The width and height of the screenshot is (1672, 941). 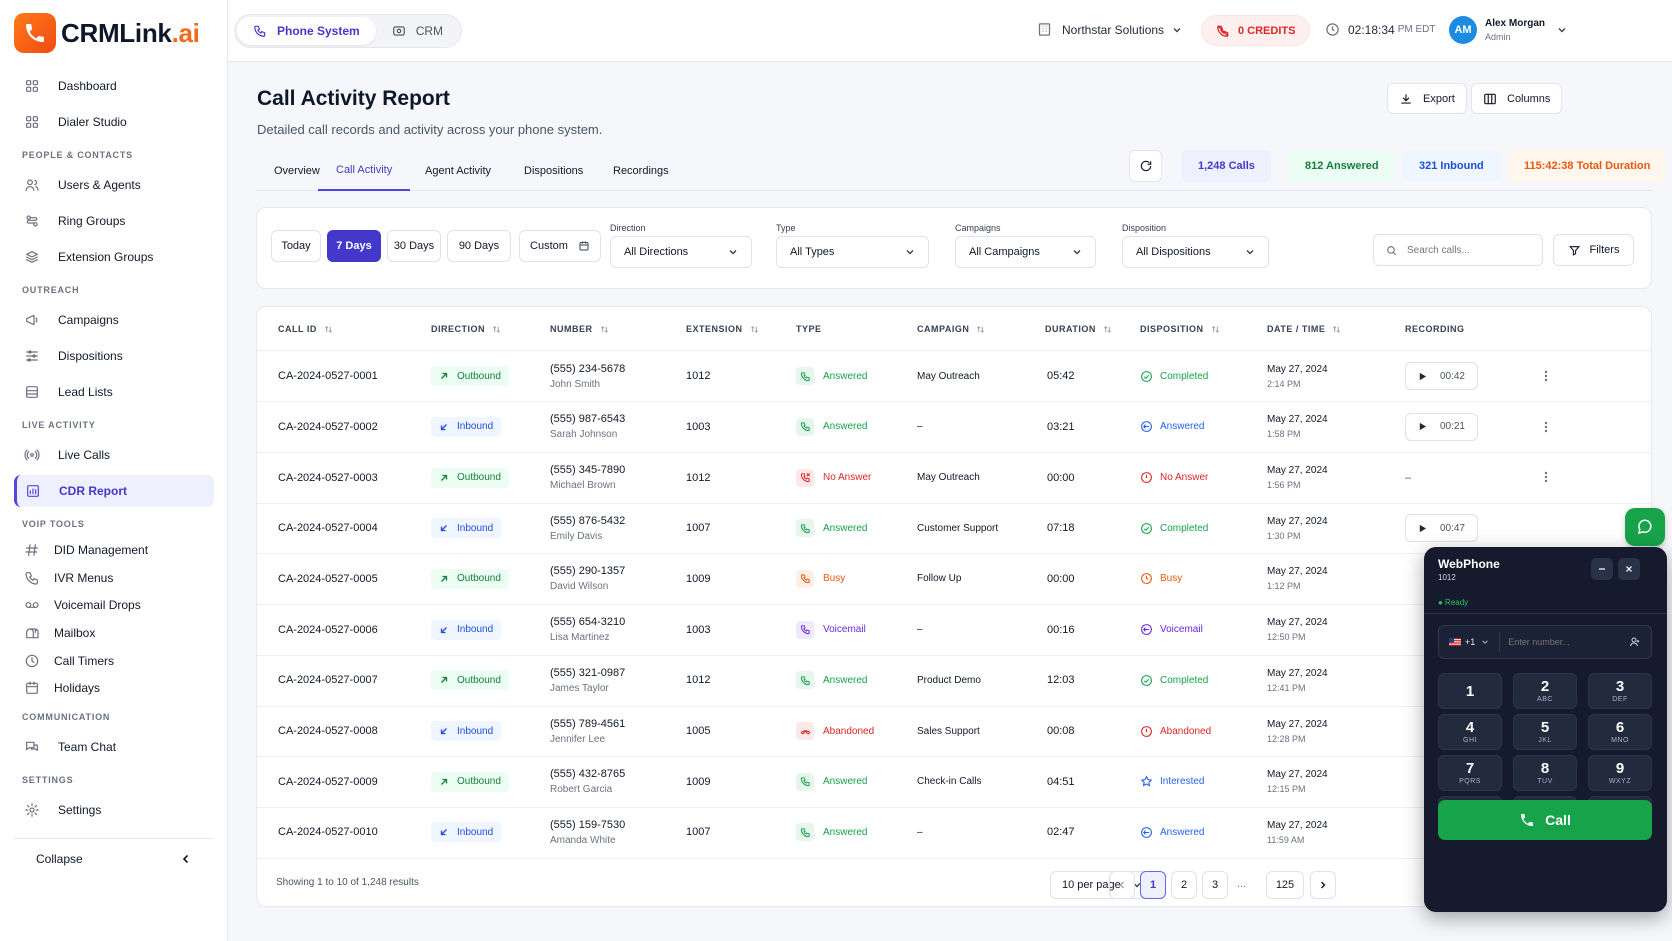 I want to click on dial-key-3: 3 DEF, so click(x=1620, y=691).